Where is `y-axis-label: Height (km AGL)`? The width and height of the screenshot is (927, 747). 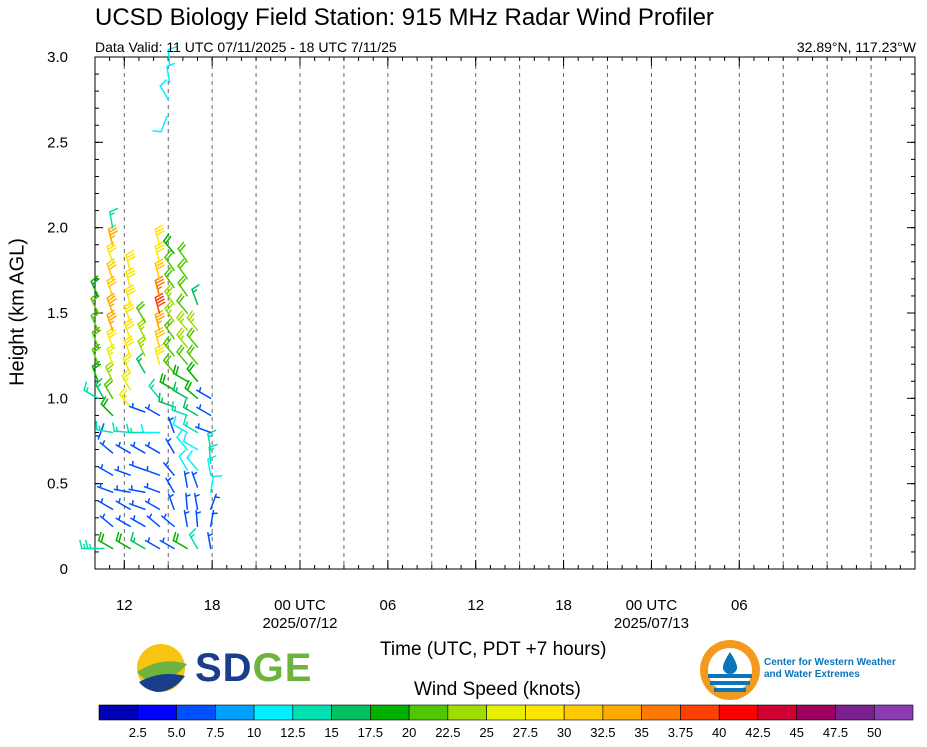 y-axis-label: Height (km AGL) is located at coordinates (17, 312).